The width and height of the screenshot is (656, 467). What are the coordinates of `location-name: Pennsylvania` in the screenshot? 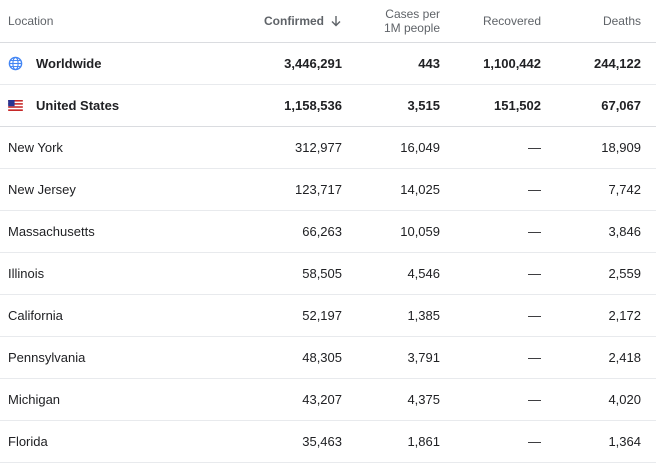 It's located at (47, 357).